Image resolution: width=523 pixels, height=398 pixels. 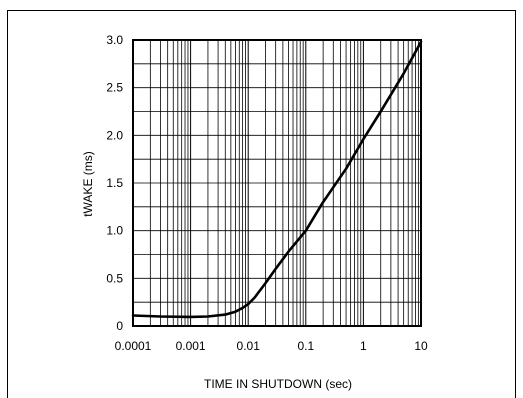 I want to click on y-tick-labels: 0 0.5 1.0 1.5 2.0 2.5 3.0, so click(x=114, y=183).